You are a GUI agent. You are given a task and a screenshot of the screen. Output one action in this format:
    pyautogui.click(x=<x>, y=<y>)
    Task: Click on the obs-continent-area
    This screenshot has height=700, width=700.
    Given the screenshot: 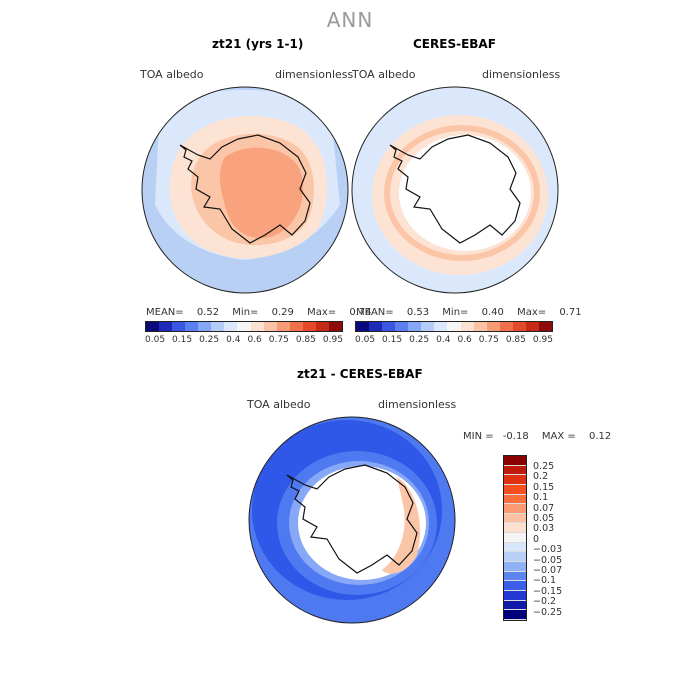 What is the action you would take?
    pyautogui.click(x=465, y=193)
    